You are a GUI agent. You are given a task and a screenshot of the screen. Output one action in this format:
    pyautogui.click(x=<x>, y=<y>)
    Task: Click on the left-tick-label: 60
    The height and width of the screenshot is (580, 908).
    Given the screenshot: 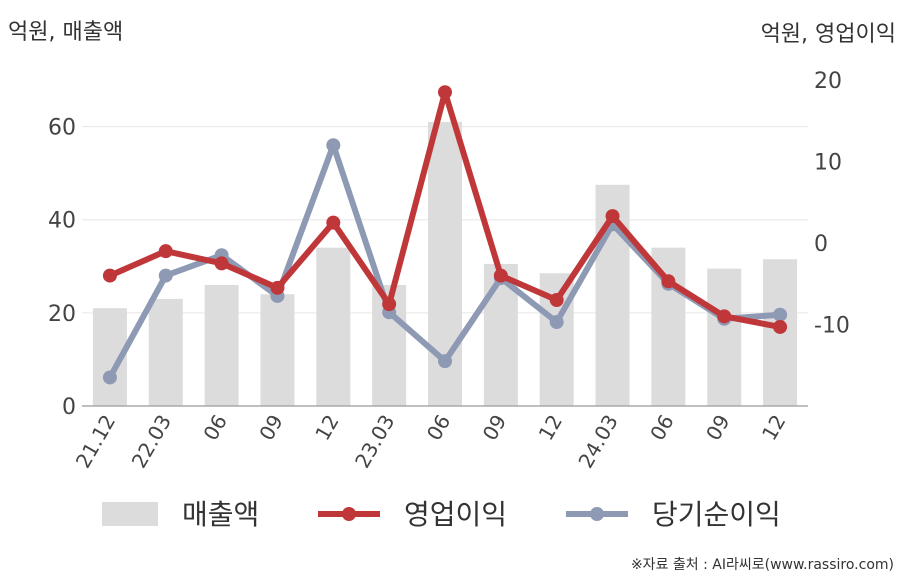 What is the action you would take?
    pyautogui.click(x=62, y=128)
    